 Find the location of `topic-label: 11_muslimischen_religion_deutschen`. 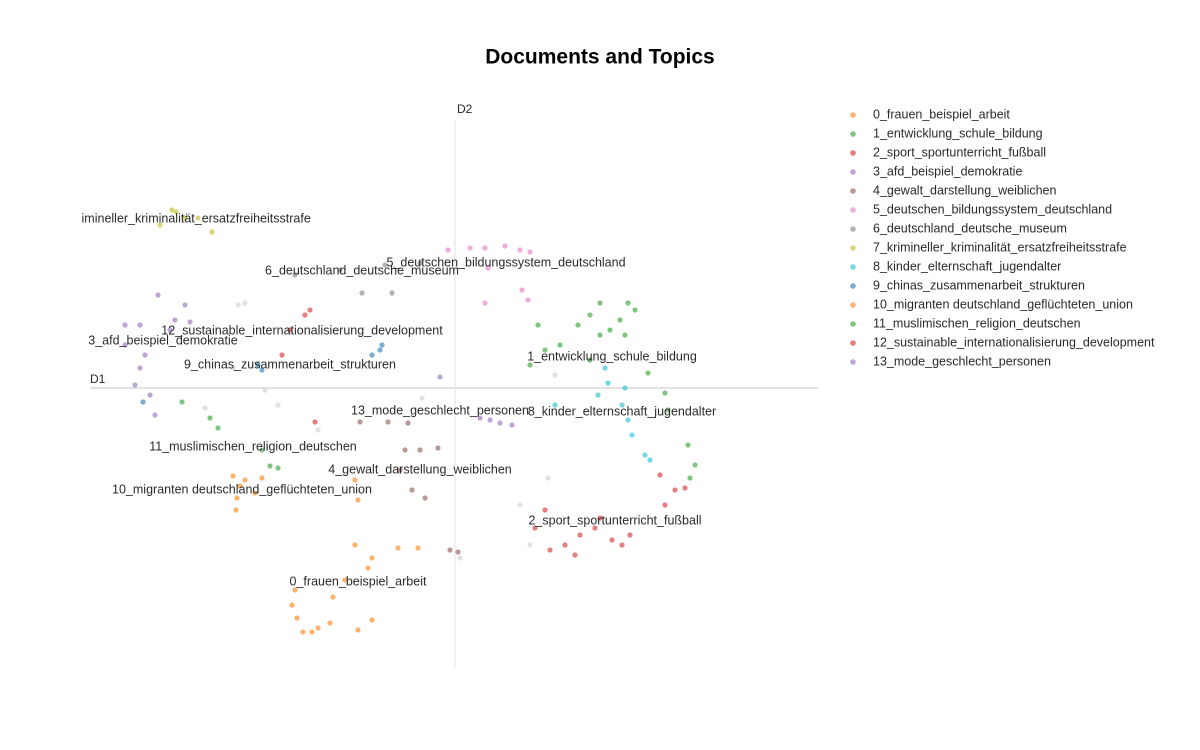

topic-label: 11_muslimischen_religion_deutschen is located at coordinates (253, 446).